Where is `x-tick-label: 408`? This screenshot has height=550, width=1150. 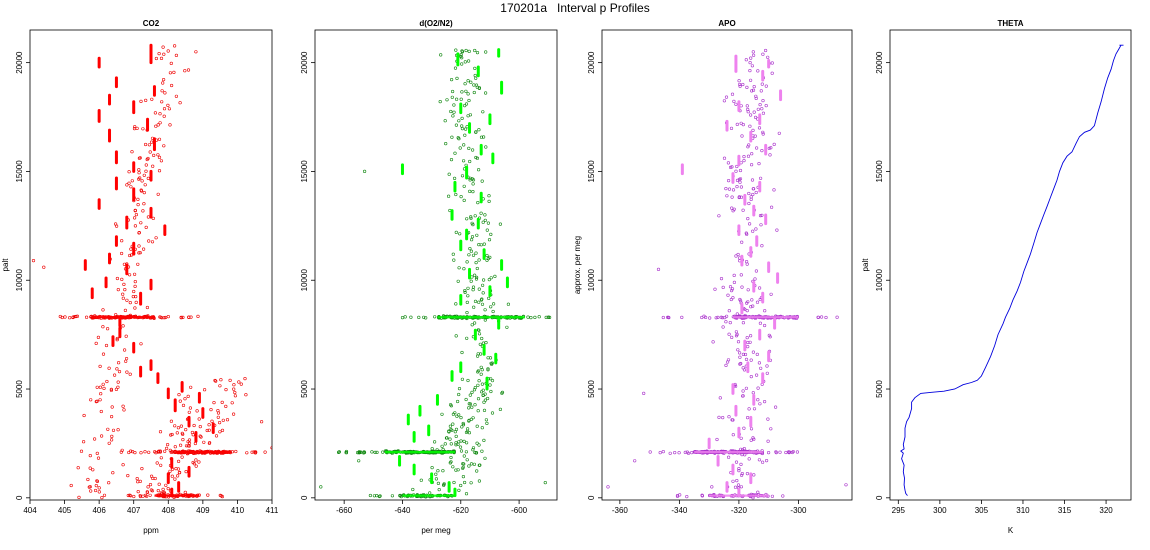
x-tick-label: 408 is located at coordinates (169, 510).